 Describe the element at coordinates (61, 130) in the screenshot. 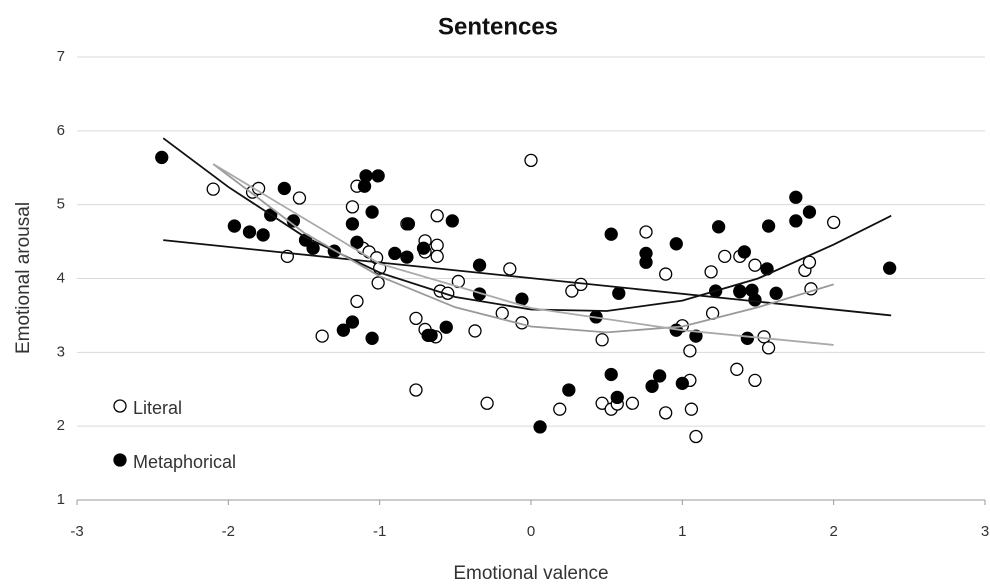

I see `y-tick-label: 6` at that location.